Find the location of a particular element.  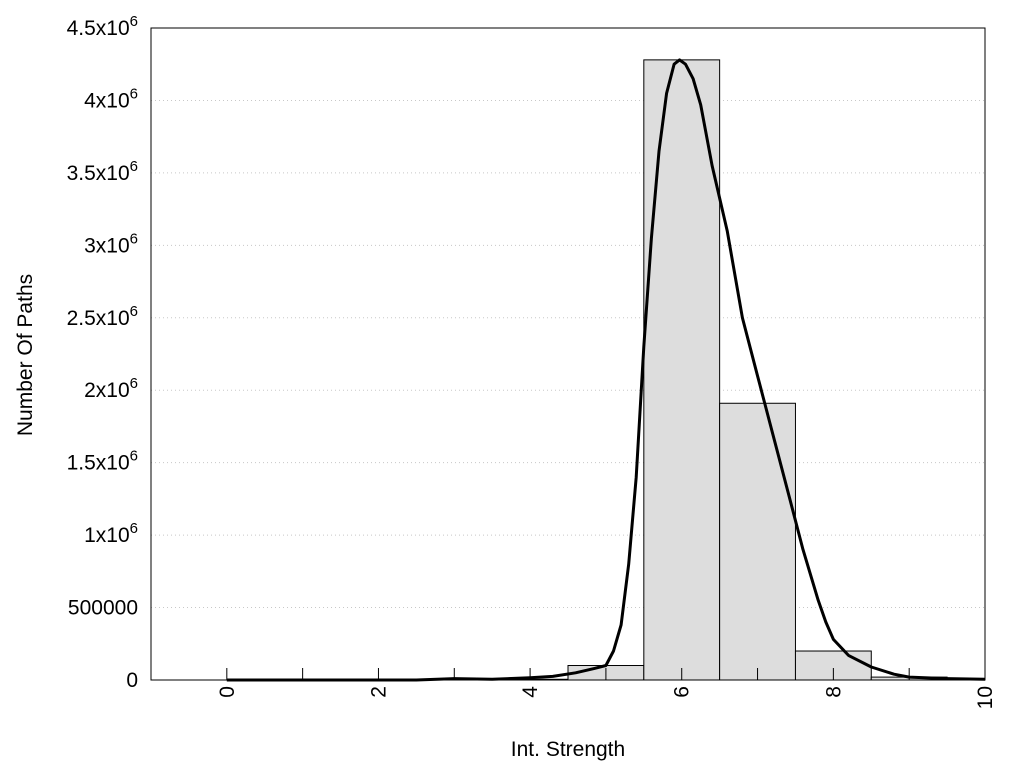

x-tick-label: 2 is located at coordinates (378, 692).